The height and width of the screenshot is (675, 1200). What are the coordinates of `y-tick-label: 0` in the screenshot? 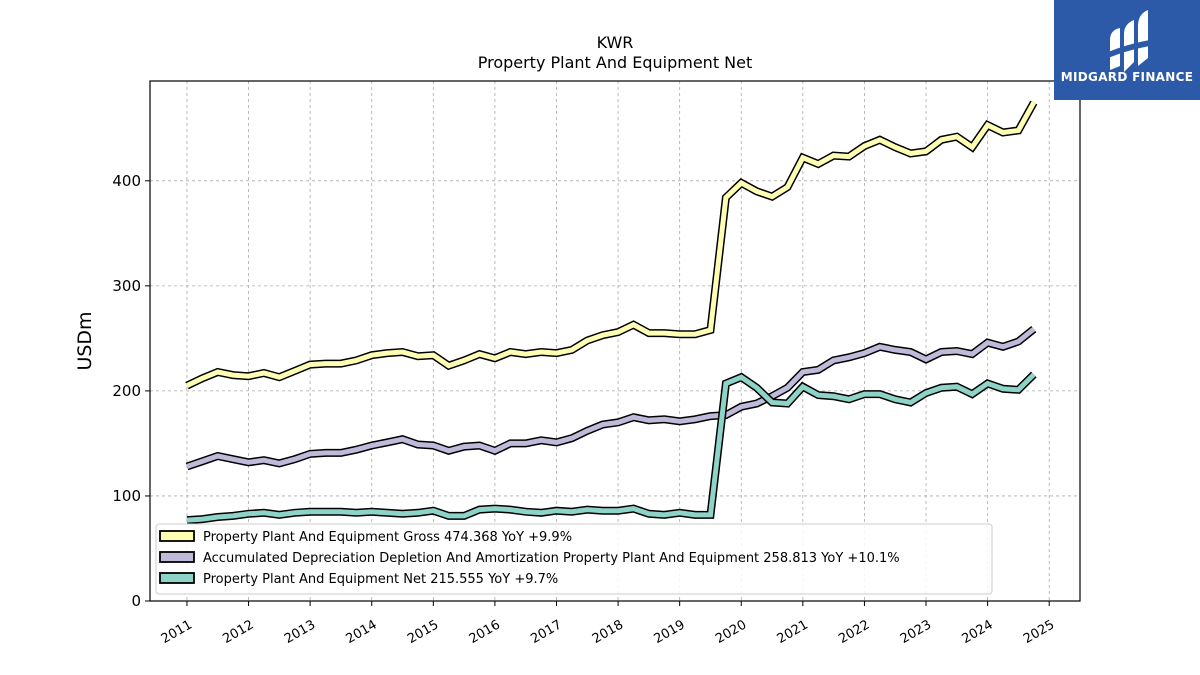 It's located at (136, 601).